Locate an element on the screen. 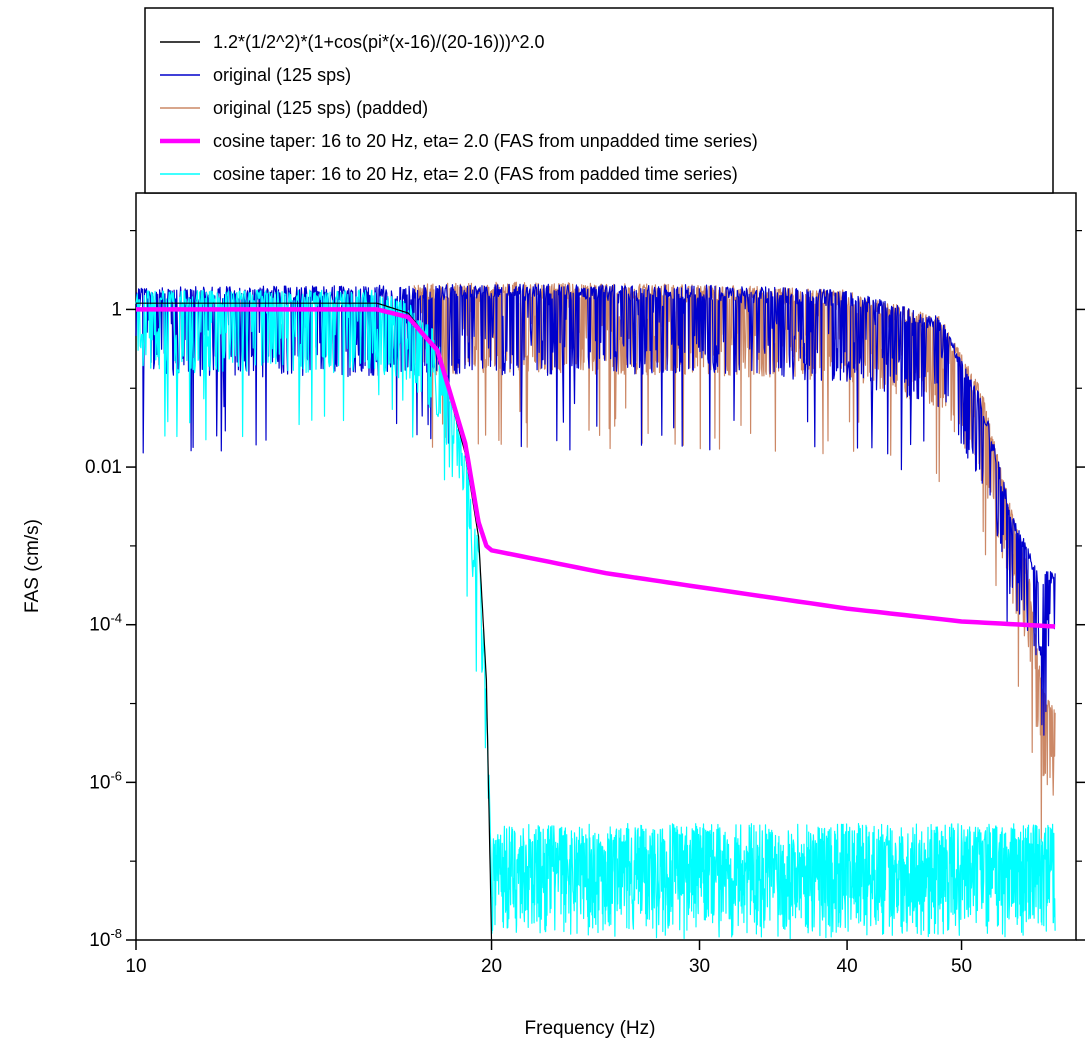 This screenshot has width=1085, height=1053. x-tick-label: 40 is located at coordinates (847, 966).